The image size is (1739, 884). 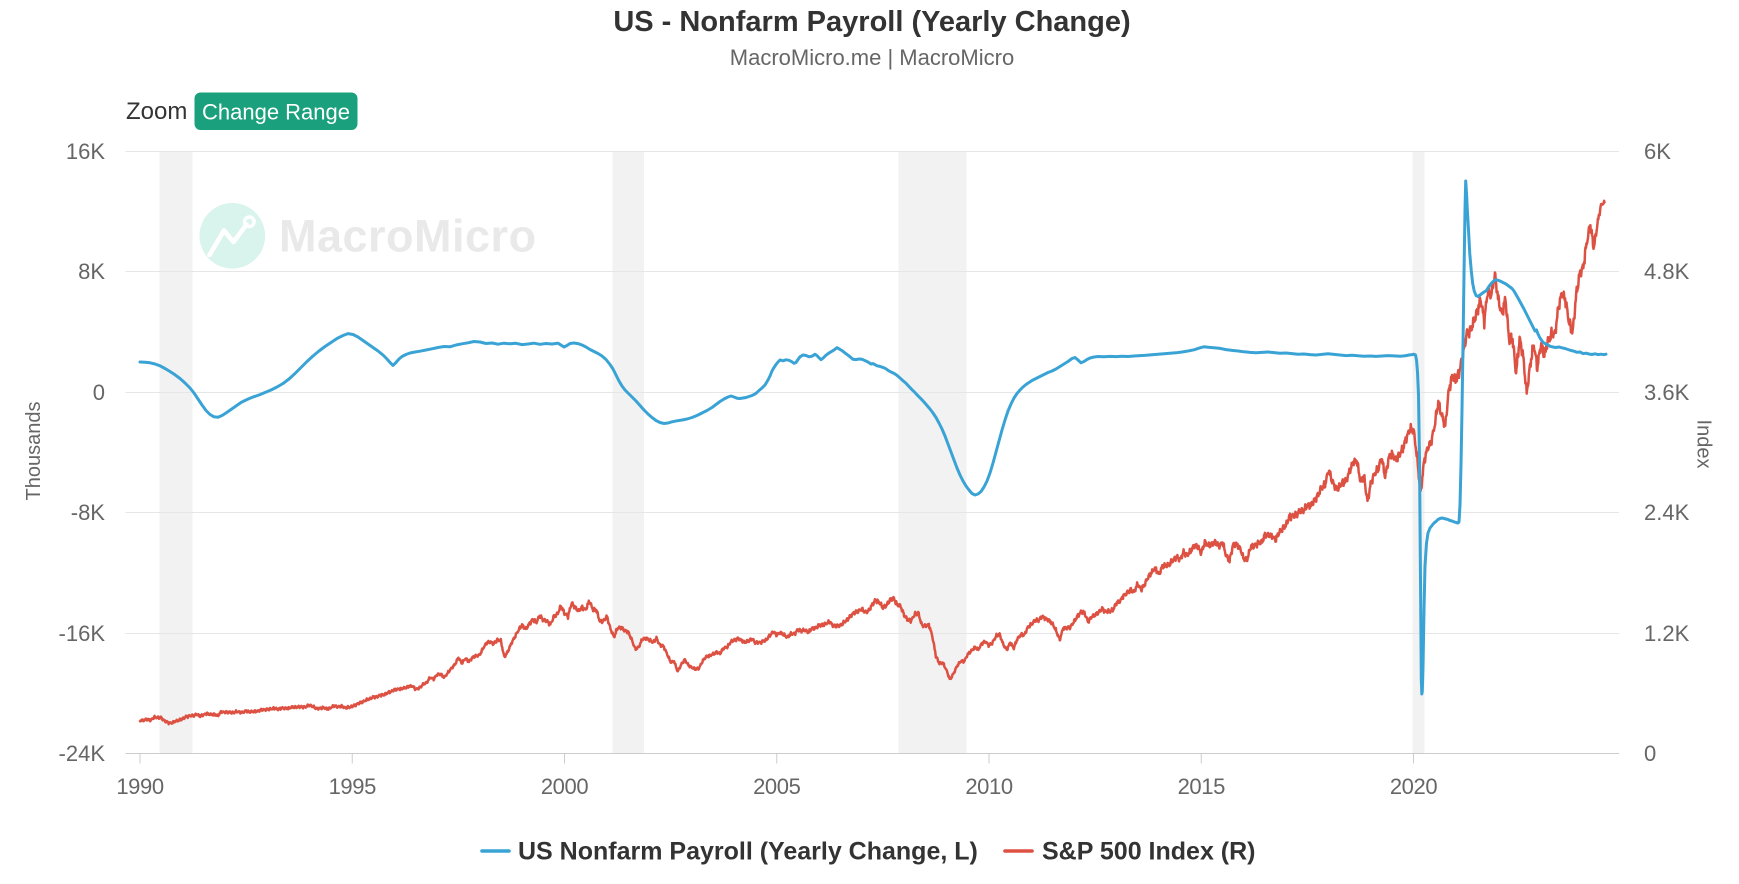 What do you see at coordinates (34, 451) in the screenshot?
I see `svg-text: Thousands` at bounding box center [34, 451].